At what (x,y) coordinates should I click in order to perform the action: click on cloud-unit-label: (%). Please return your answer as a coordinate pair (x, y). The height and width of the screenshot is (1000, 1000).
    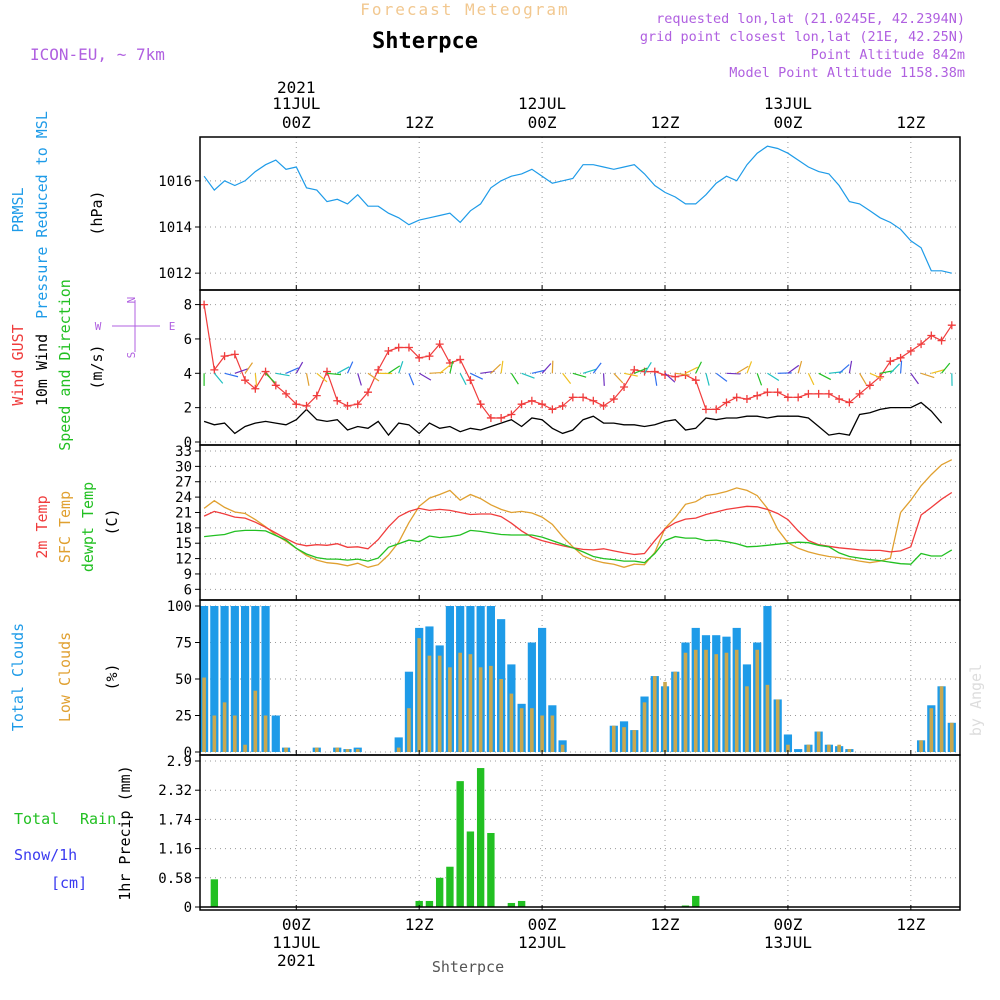
    Looking at the image, I should click on (112, 676).